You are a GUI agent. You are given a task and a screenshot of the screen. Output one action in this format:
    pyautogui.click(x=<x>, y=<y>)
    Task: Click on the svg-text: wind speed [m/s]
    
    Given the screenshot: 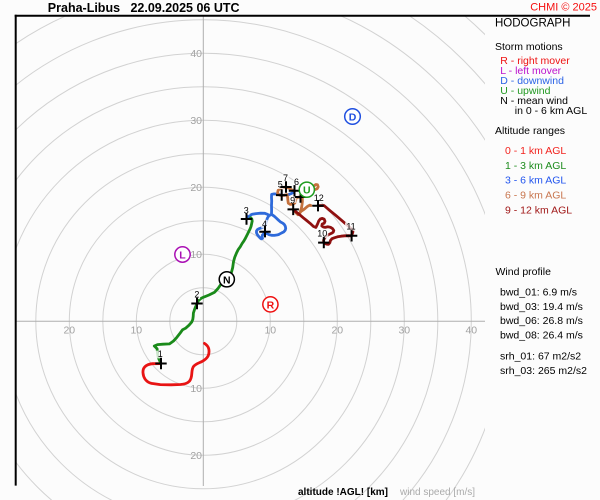 What is the action you would take?
    pyautogui.click(x=437, y=492)
    